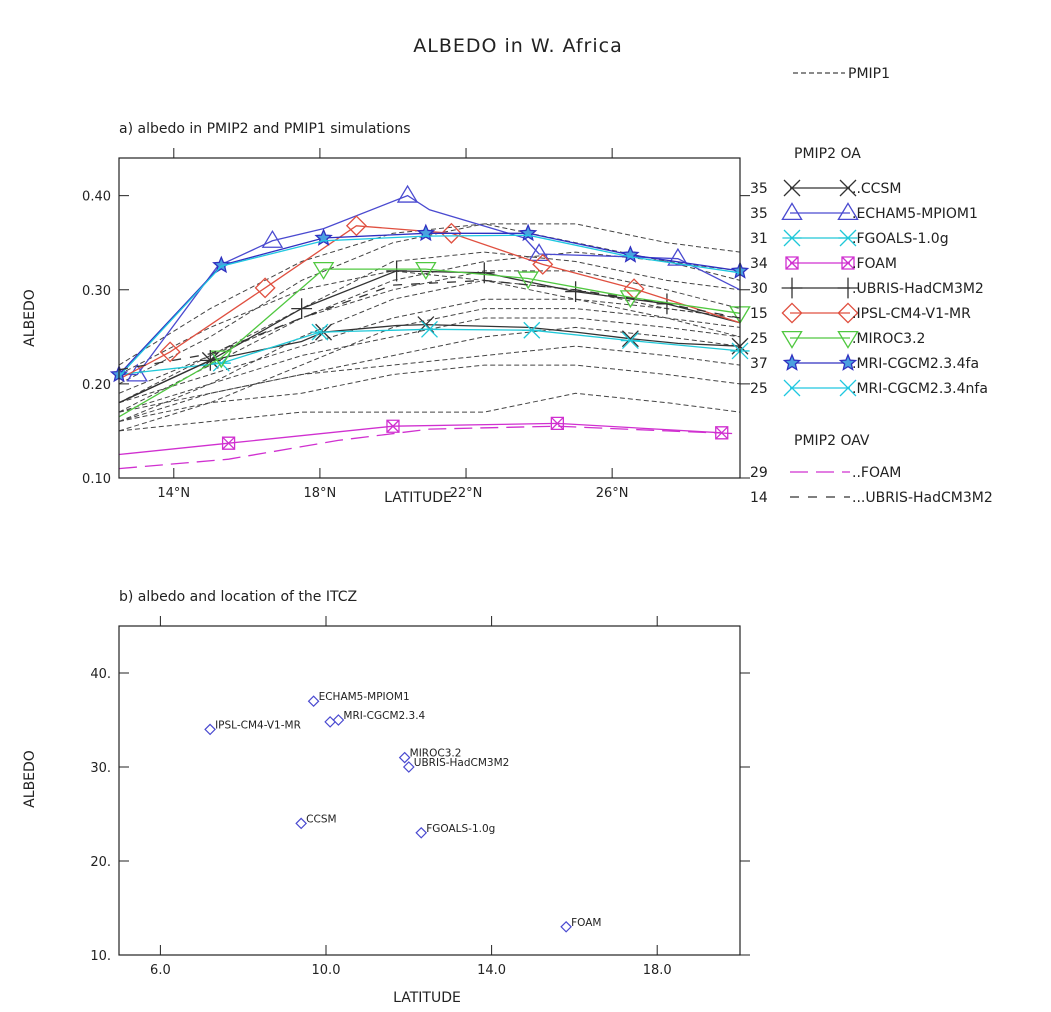 Image resolution: width=1051 pixels, height=1012 pixels. I want to click on panel-b-y-tick-label: 30., so click(100, 768).